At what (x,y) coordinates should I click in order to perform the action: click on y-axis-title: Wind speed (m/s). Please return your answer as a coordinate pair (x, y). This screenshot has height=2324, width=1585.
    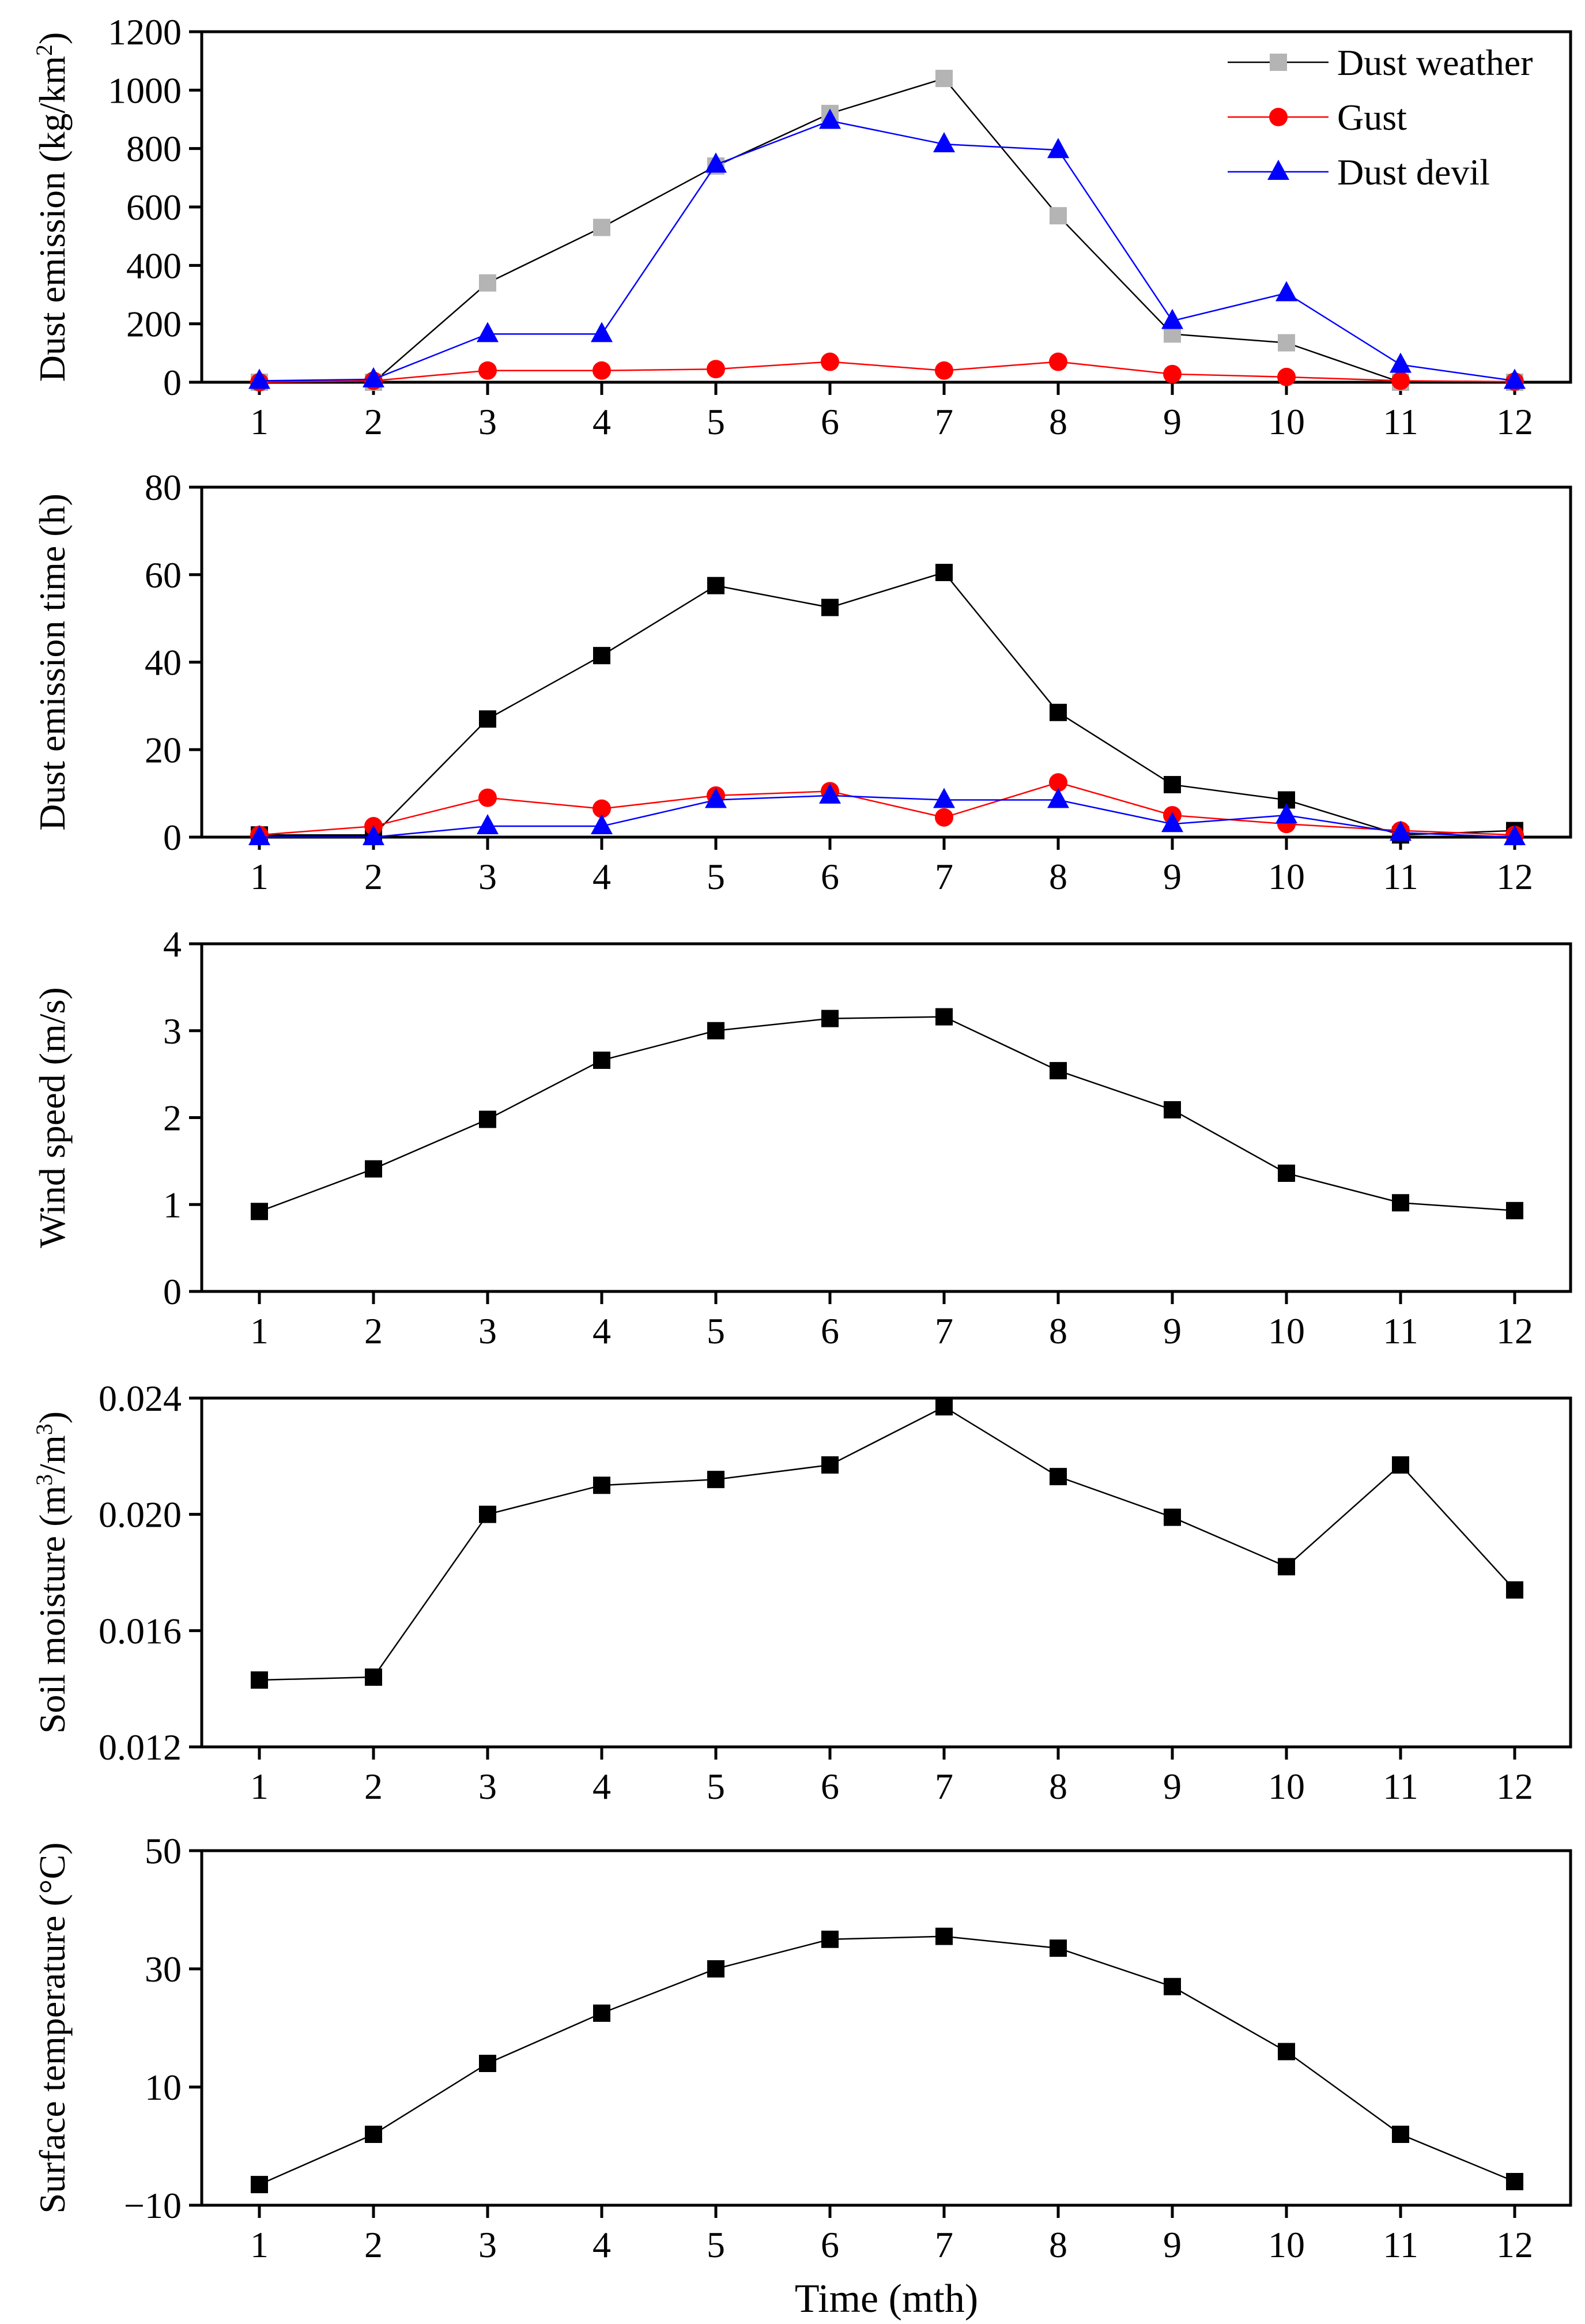
    Looking at the image, I should click on (53, 1117).